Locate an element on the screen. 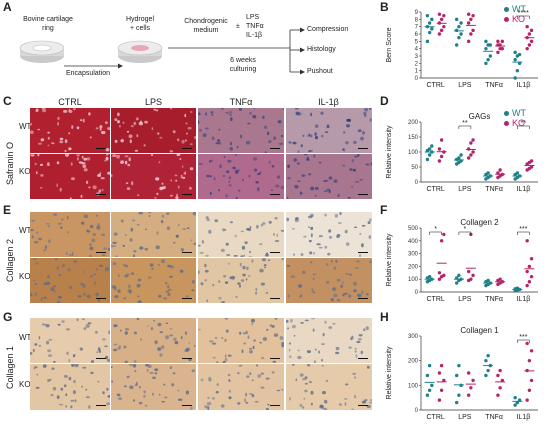 This screenshot has height=424, width=546. chart-title: Collagen 1 is located at coordinates (479, 330).